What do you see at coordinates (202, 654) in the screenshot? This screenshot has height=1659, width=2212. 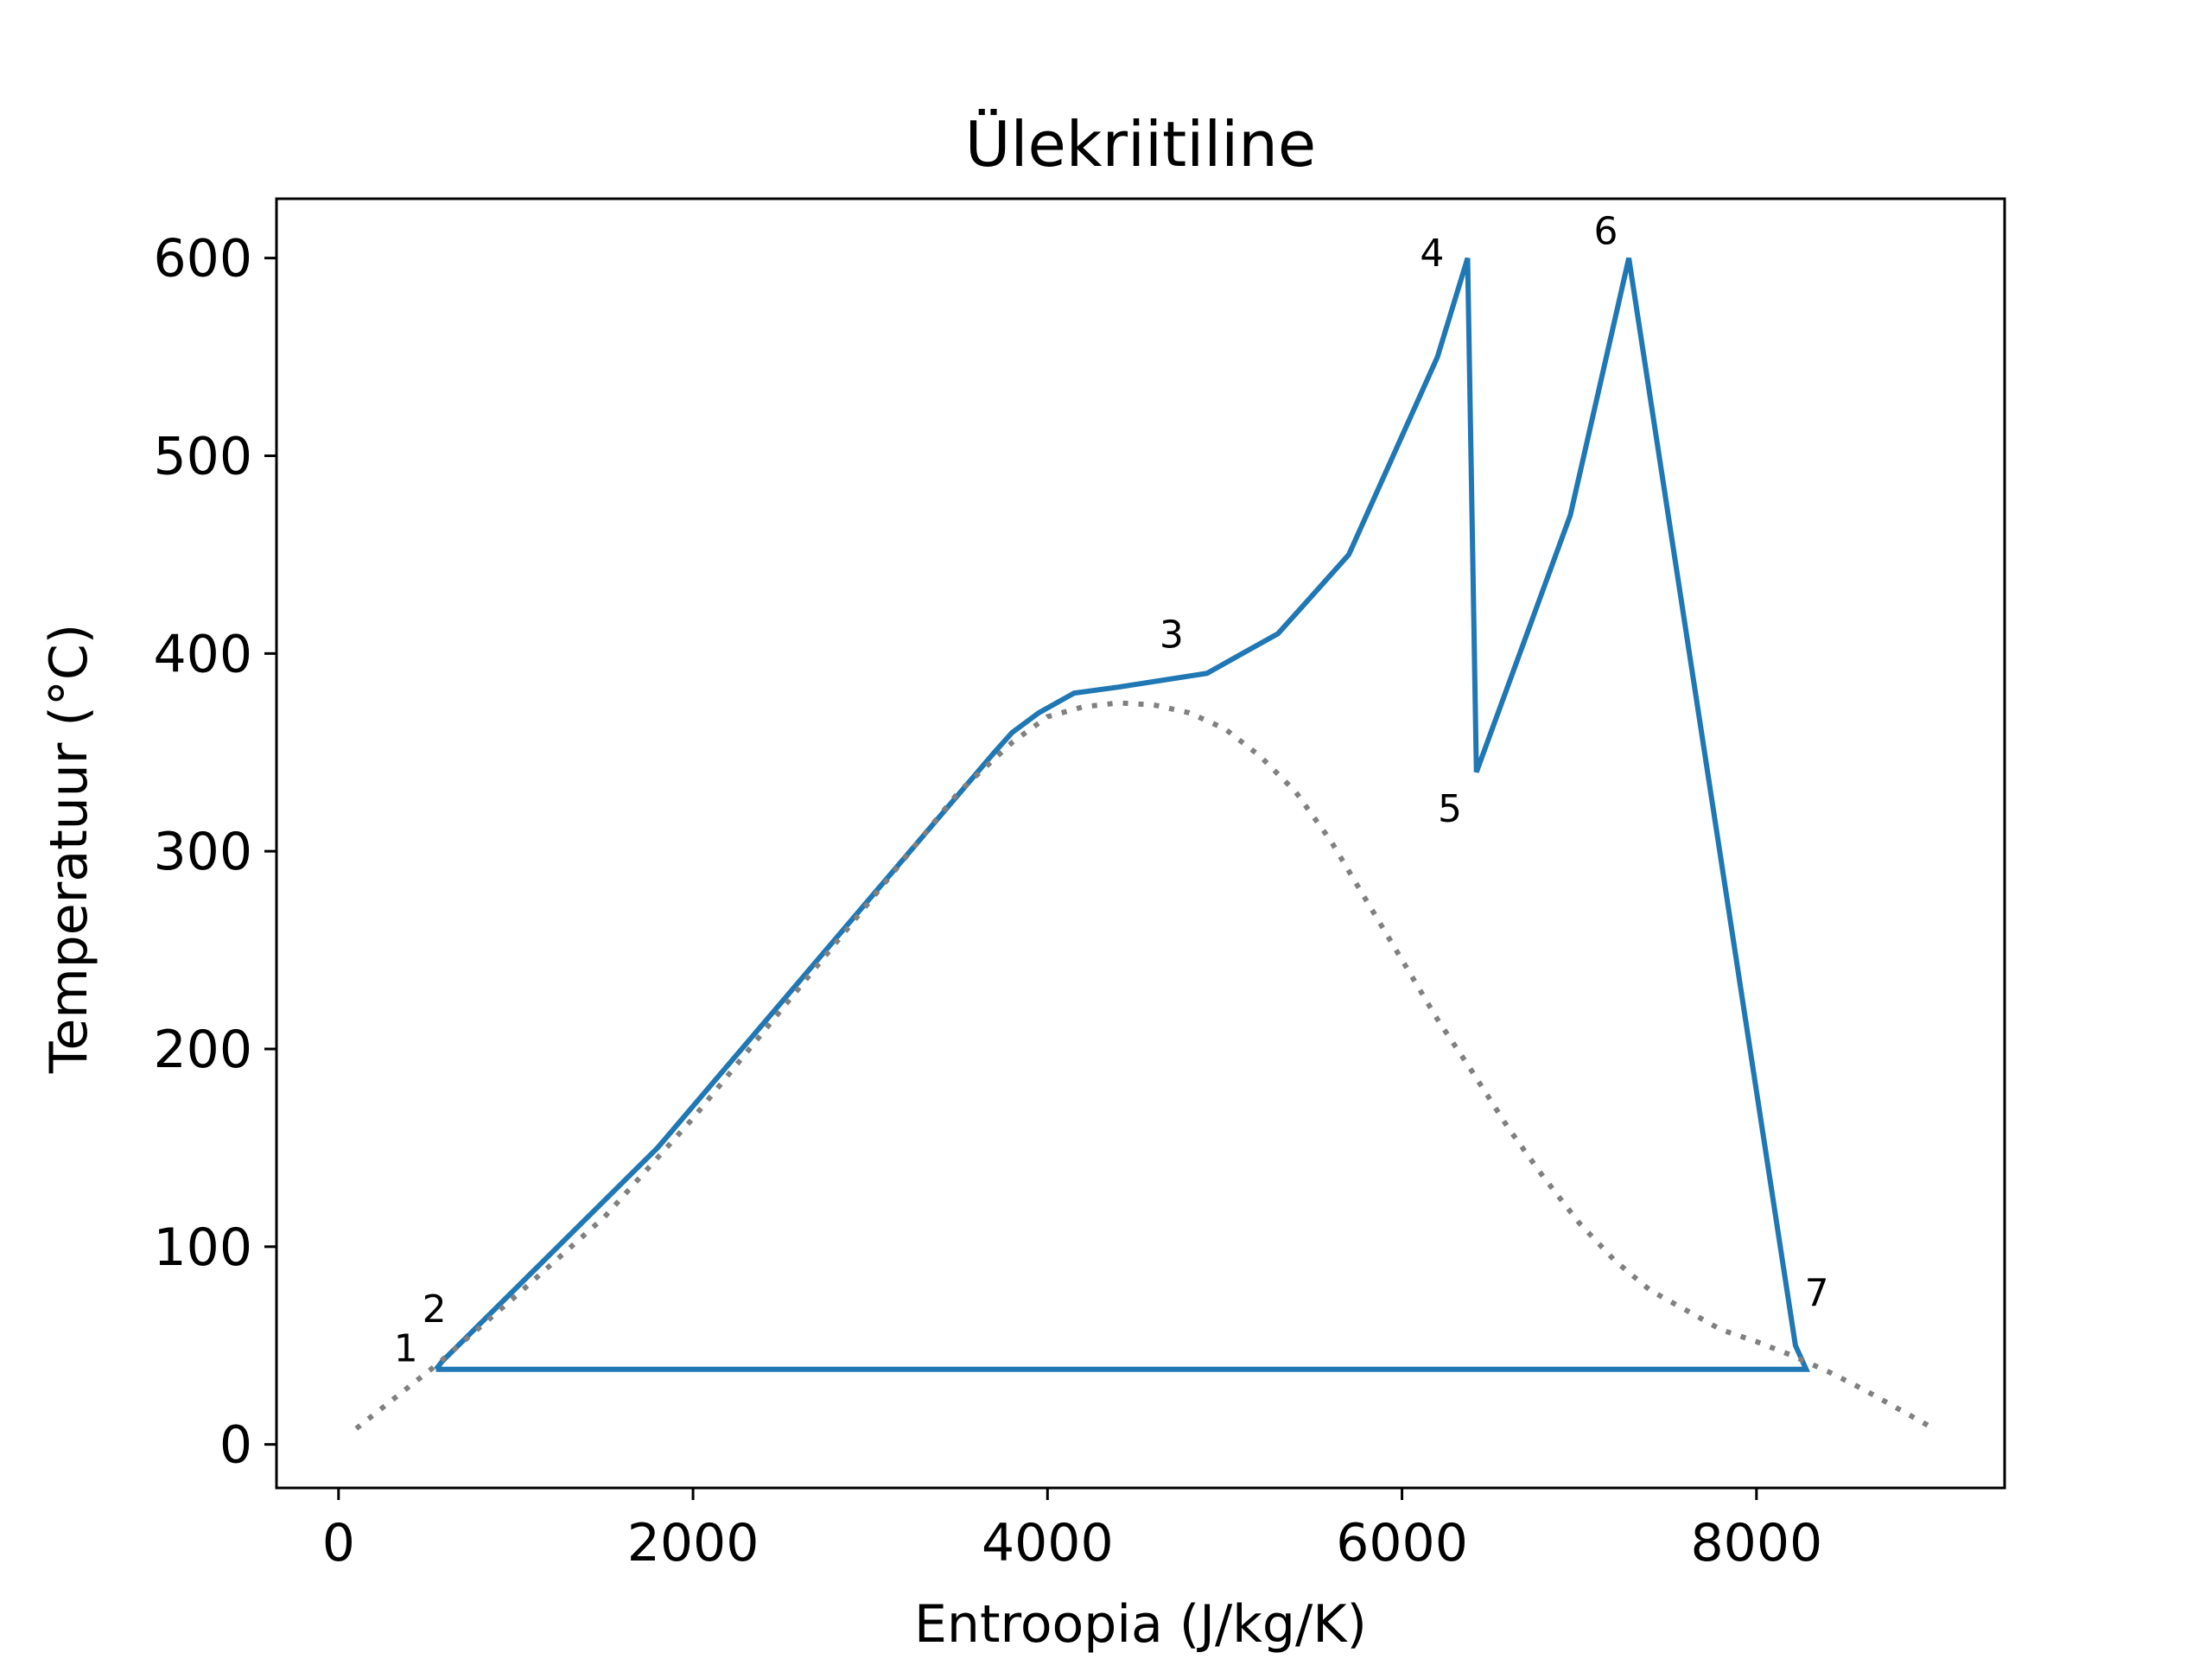 I see `y-tick-label: 400` at bounding box center [202, 654].